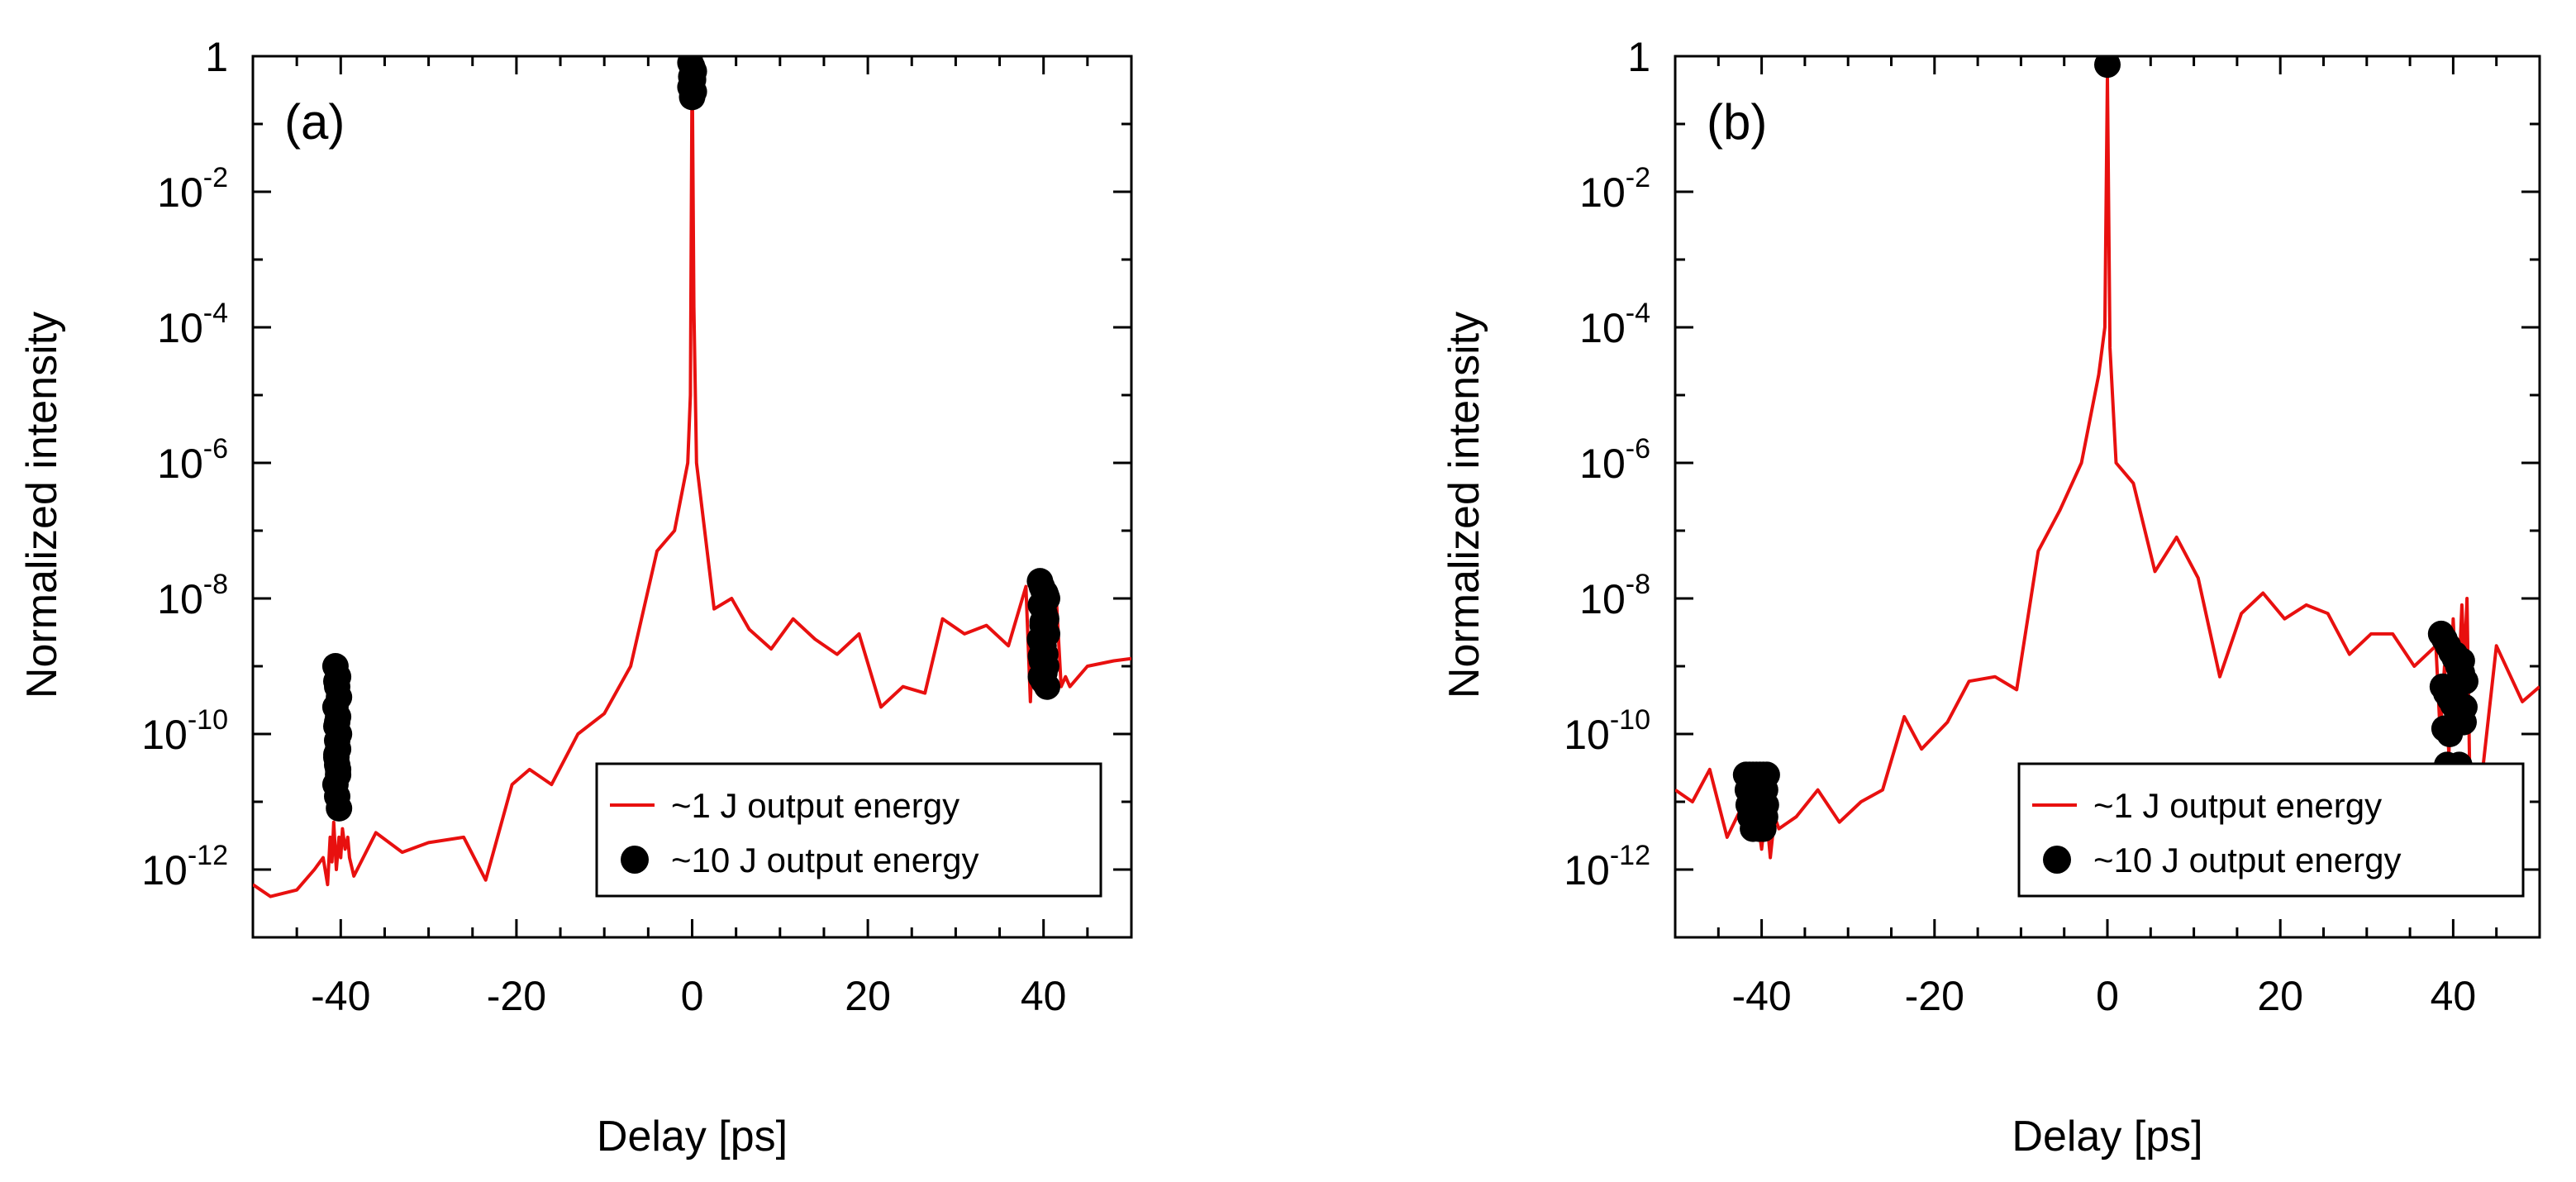 This screenshot has width=2576, height=1182. I want to click on panel-label: (b), so click(1737, 122).